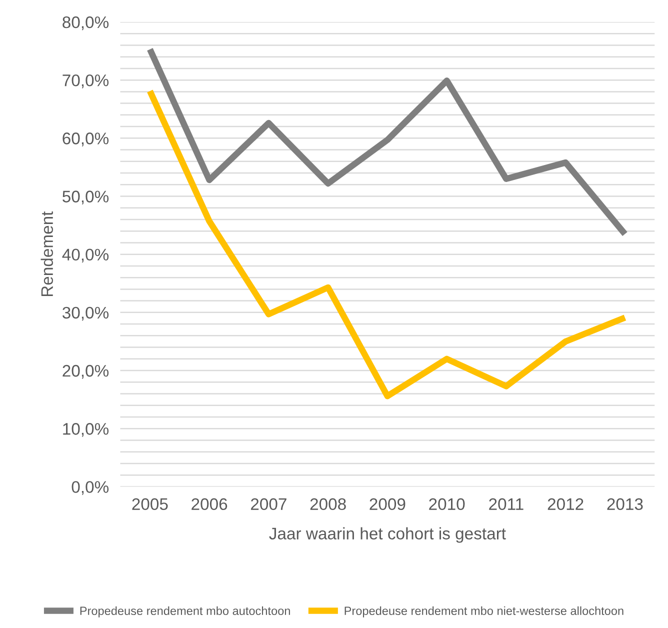 The image size is (668, 628). I want to click on legend-label: Propedeuse rendement mbo autochtoon, so click(185, 612).